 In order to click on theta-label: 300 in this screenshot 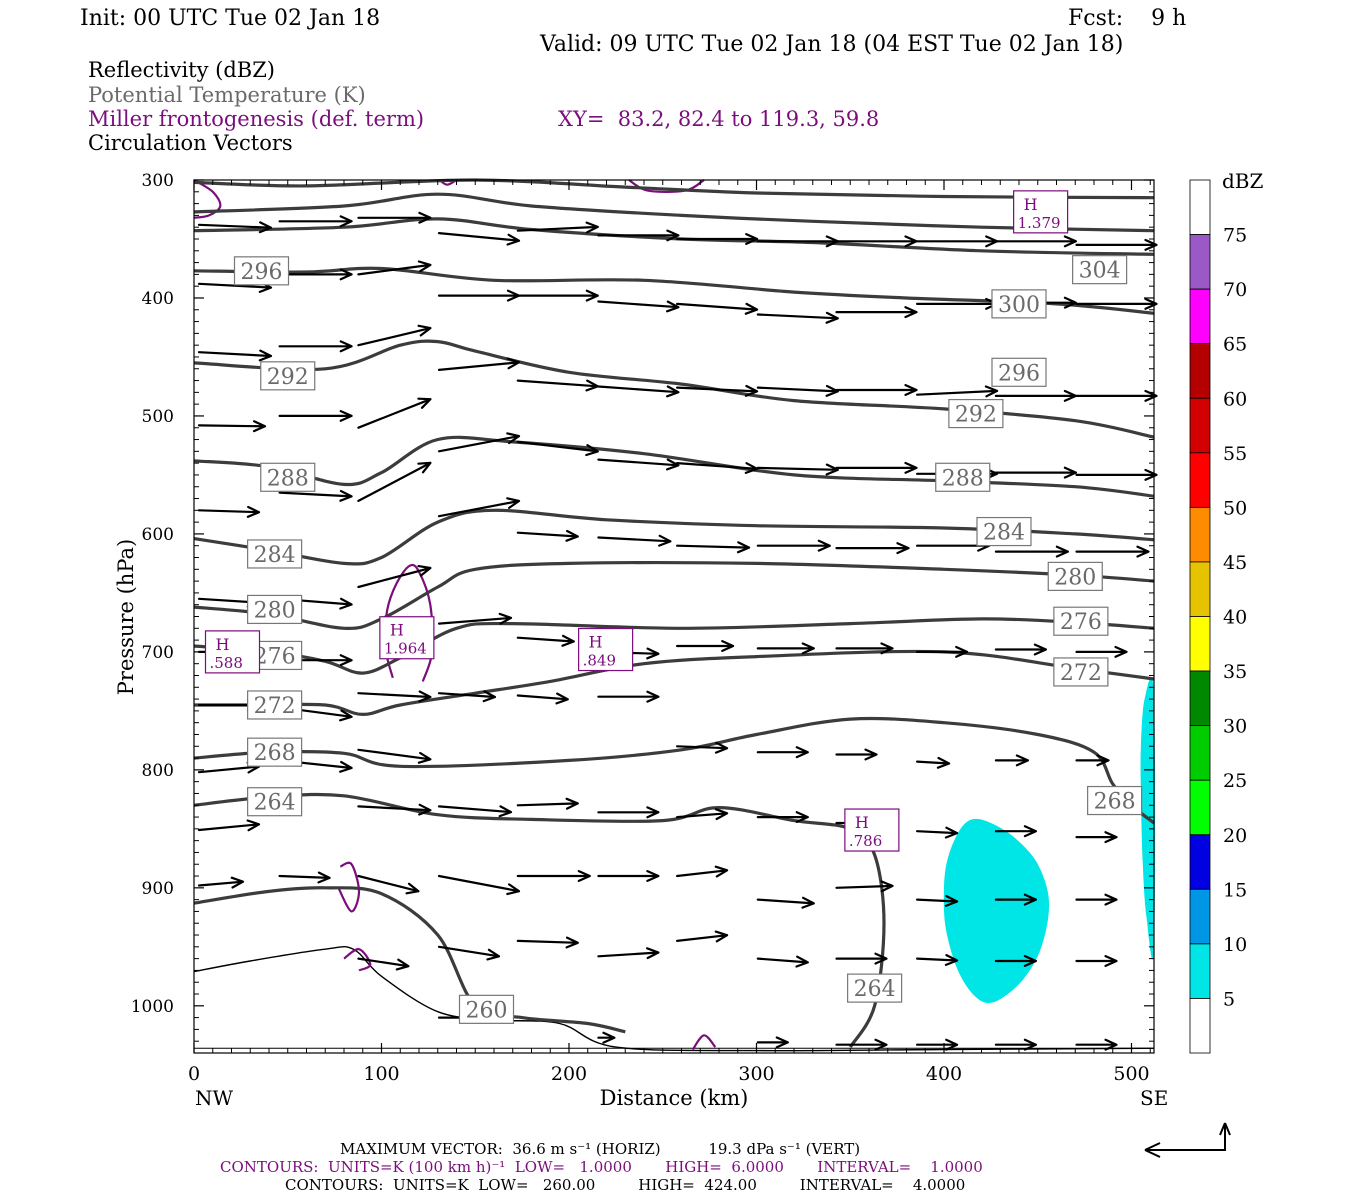, I will do `click(1019, 304)`.